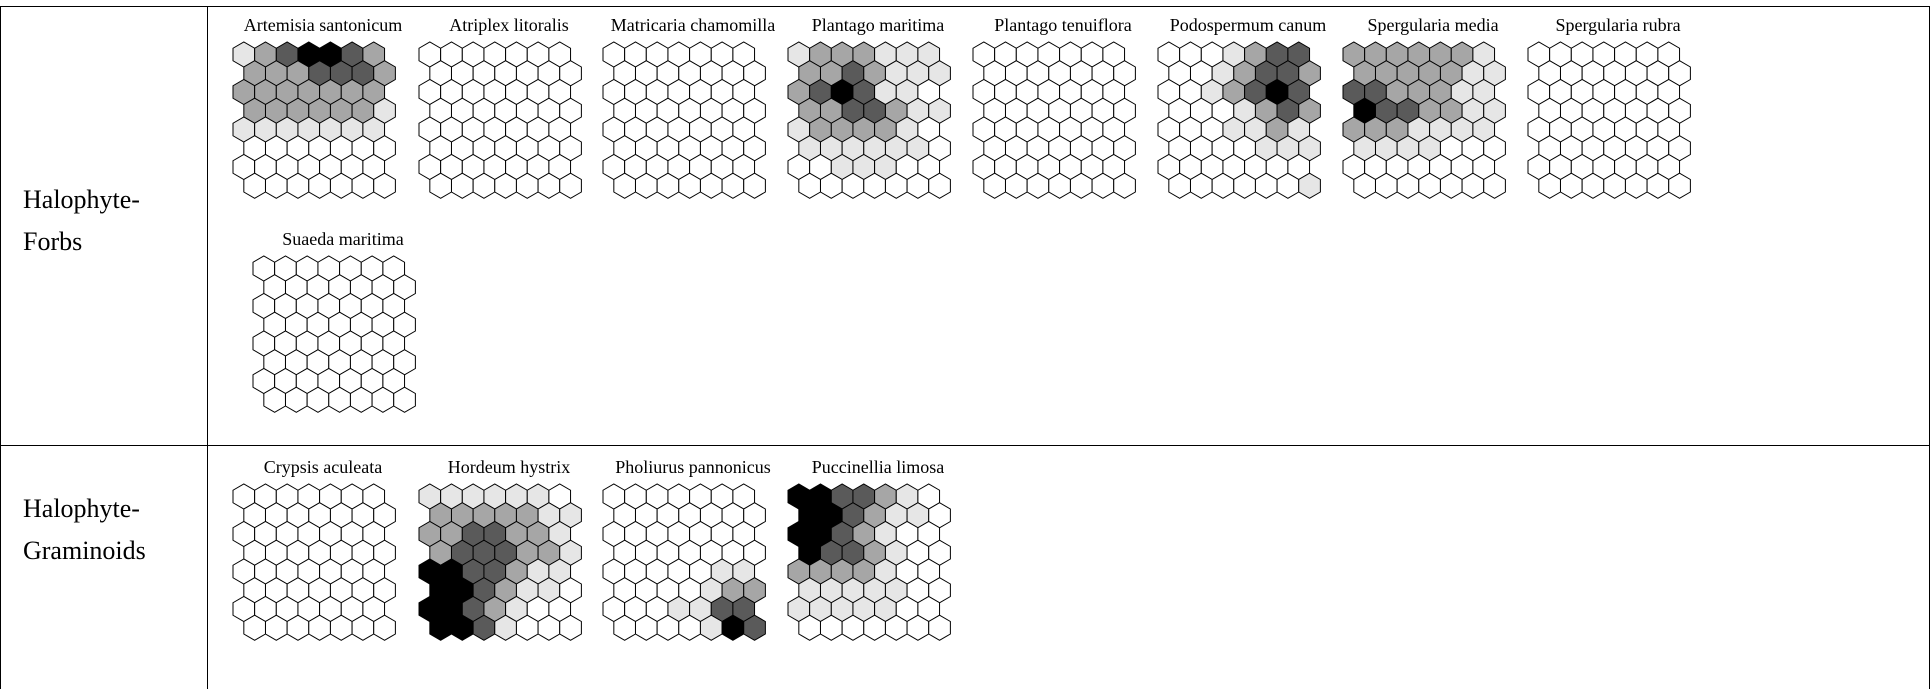  I want to click on species-name: Plantago tenuiflora, so click(1063, 25).